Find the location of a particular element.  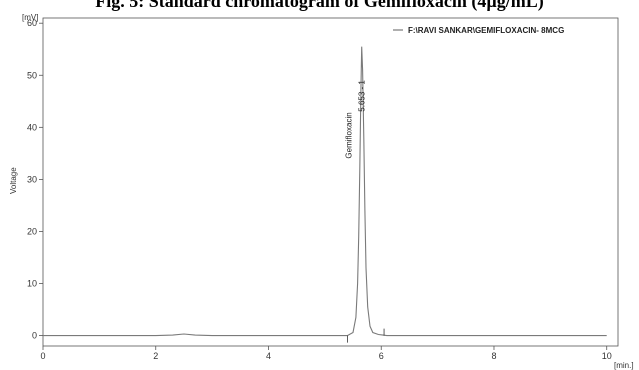

x-tick-label: 10 is located at coordinates (607, 356).